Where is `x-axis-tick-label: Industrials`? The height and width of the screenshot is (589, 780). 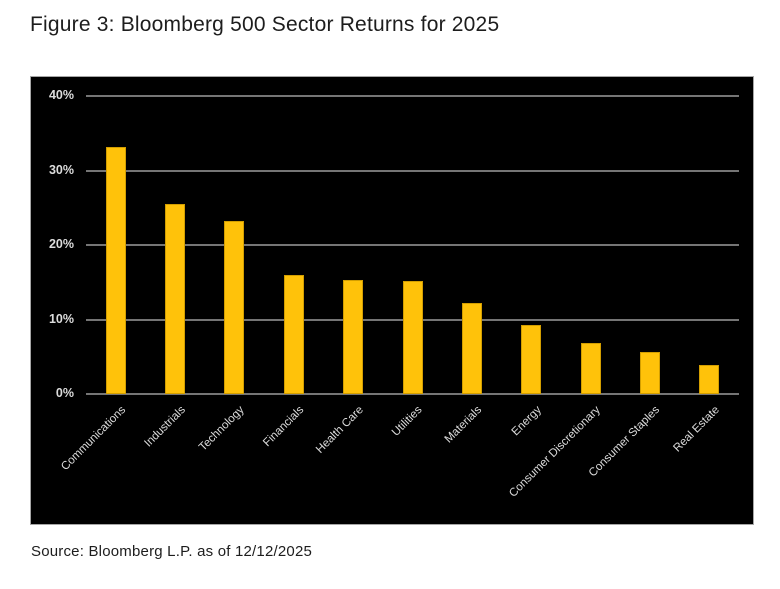
x-axis-tick-label: Industrials is located at coordinates (164, 427).